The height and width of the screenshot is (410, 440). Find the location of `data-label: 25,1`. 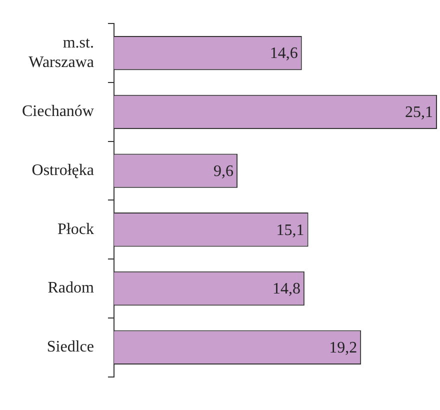

data-label: 25,1 is located at coordinates (419, 113).